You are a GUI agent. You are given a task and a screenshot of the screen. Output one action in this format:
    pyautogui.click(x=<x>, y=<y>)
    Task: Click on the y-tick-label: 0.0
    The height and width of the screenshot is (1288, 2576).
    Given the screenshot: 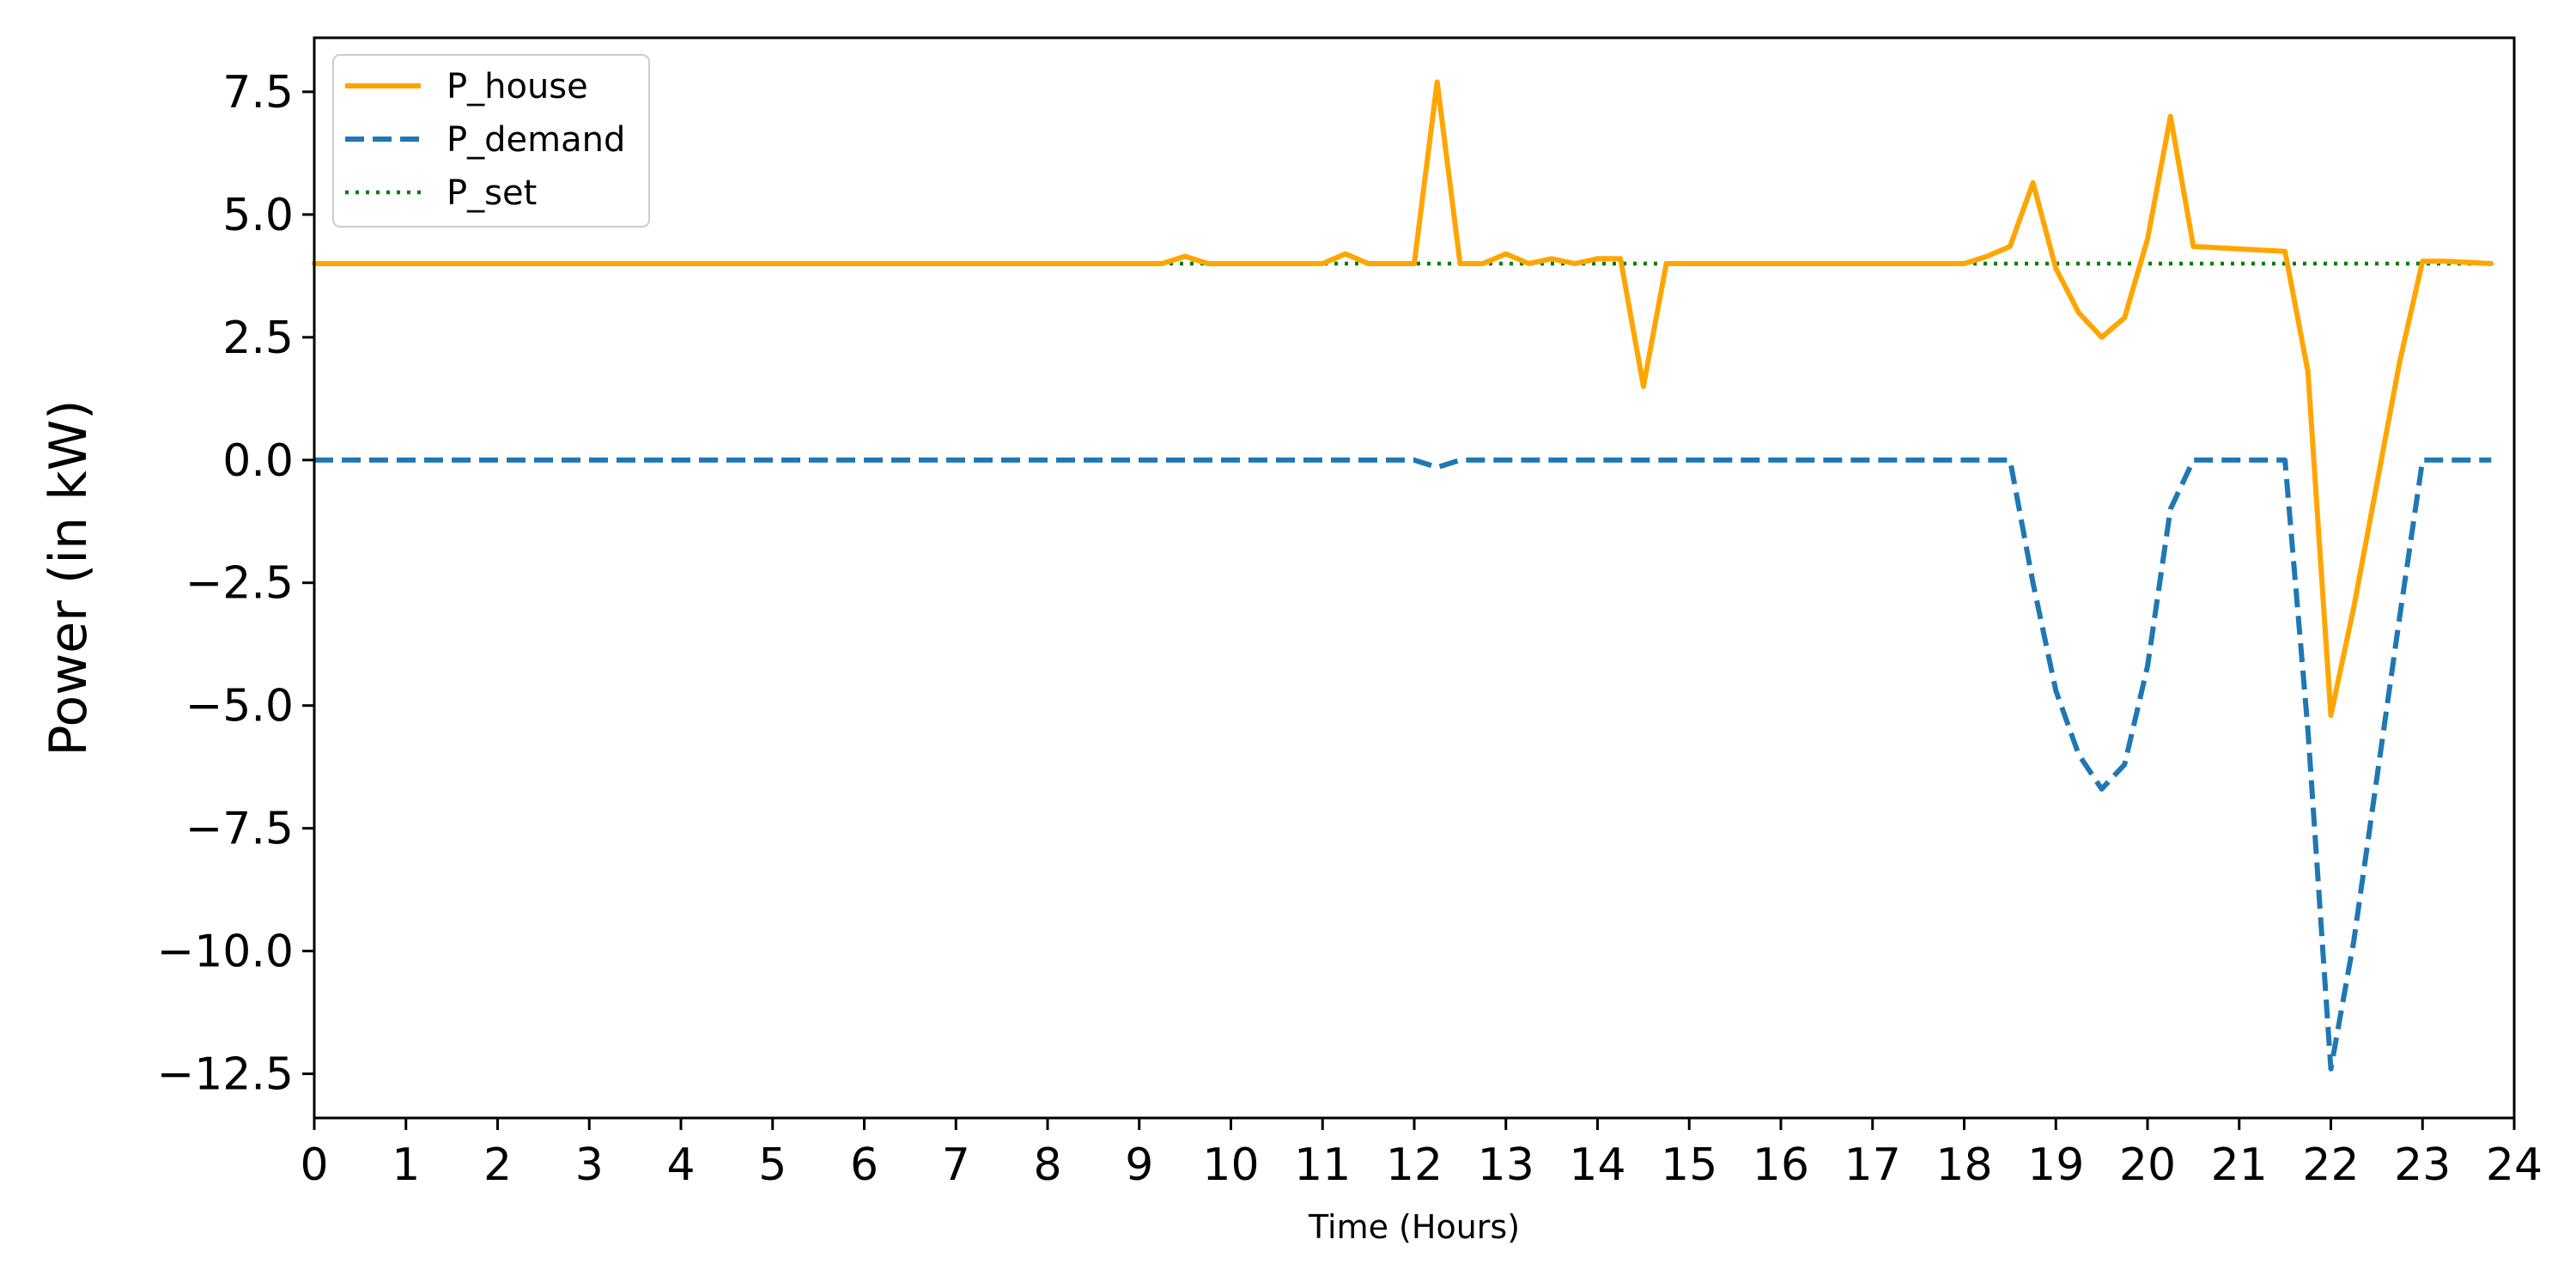 What is the action you would take?
    pyautogui.click(x=258, y=461)
    